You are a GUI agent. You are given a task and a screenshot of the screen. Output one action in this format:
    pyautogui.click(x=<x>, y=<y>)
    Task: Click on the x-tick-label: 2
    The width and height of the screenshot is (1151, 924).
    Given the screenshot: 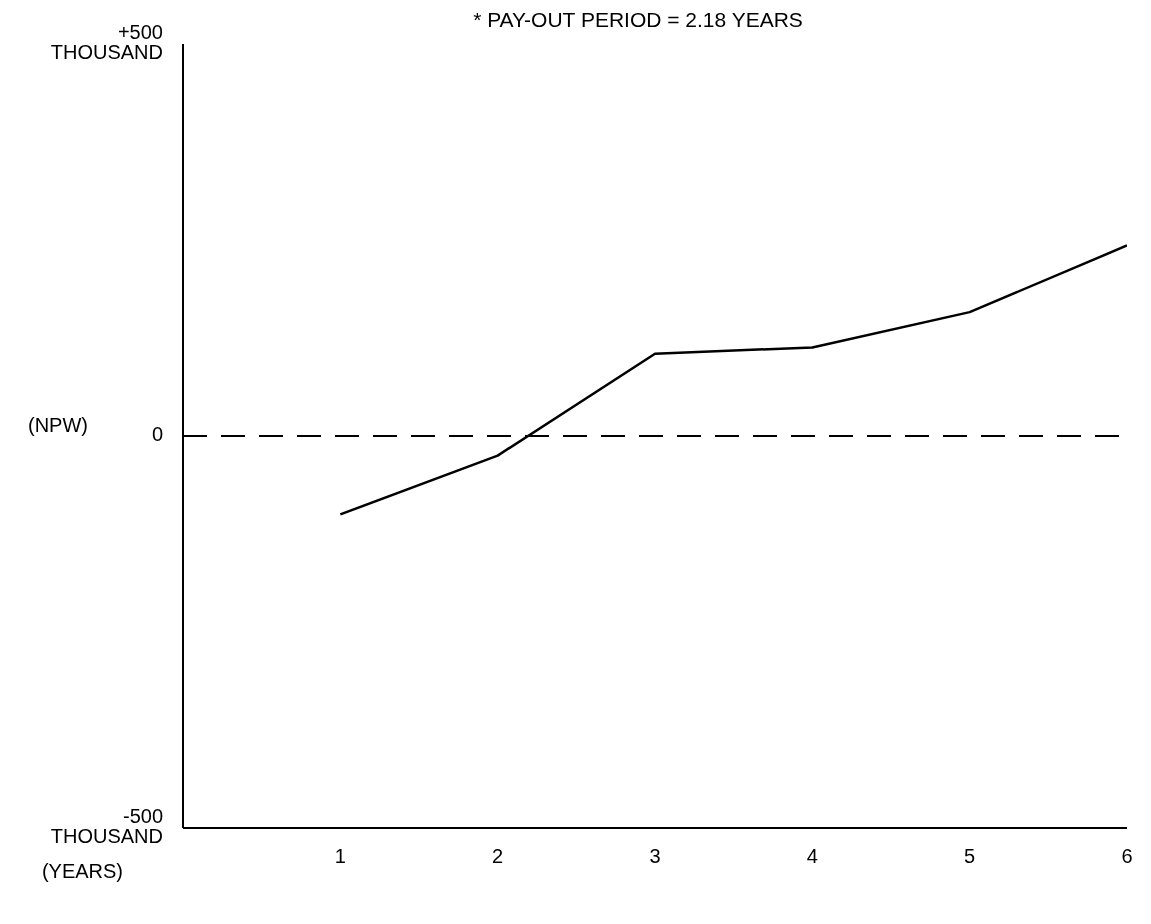 What is the action you would take?
    pyautogui.click(x=498, y=856)
    